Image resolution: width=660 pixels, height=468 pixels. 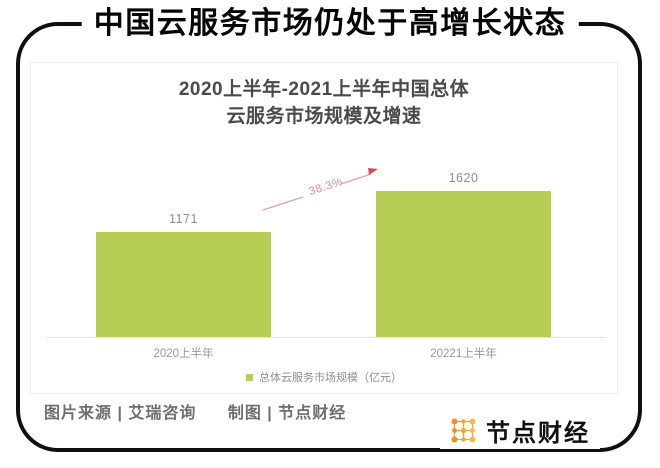 I want to click on bar-value-label: 1620, so click(x=463, y=178).